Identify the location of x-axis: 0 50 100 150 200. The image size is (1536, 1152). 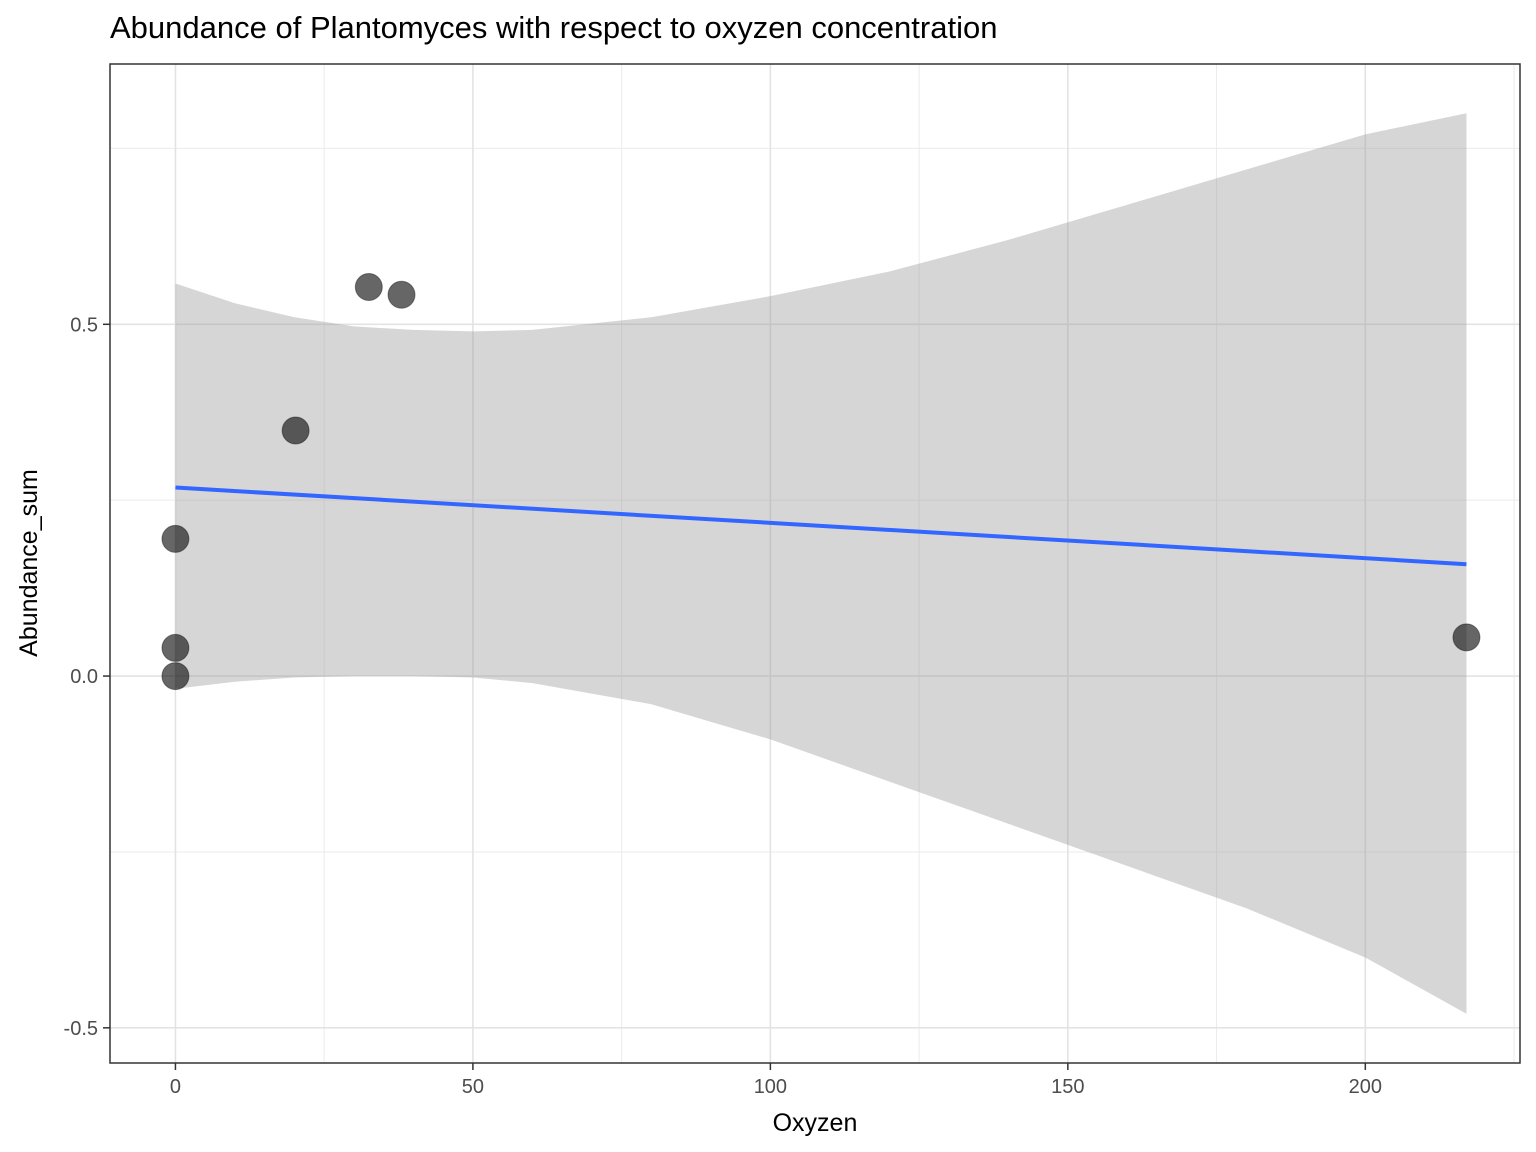
(776, 1080).